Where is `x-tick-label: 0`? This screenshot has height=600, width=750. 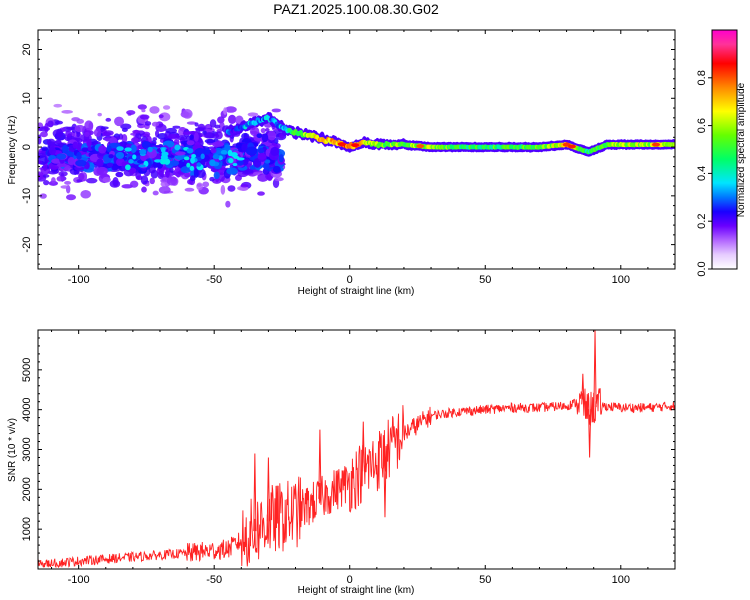
x-tick-label: 0 is located at coordinates (350, 280).